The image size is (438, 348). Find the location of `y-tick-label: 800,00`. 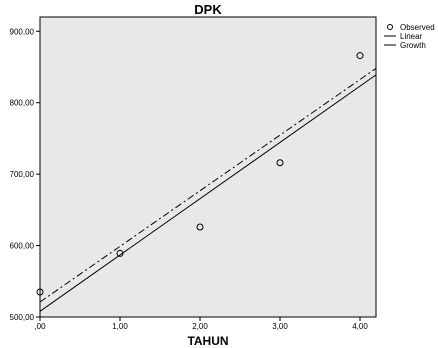

y-tick-label: 800,00 is located at coordinates (22, 103).